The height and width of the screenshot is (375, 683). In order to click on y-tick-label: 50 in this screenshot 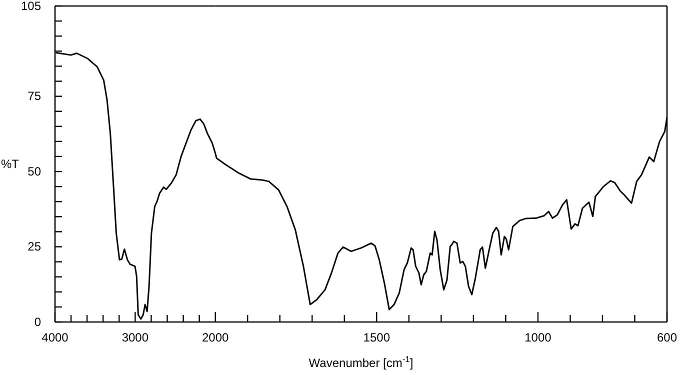, I will do `click(35, 171)`.